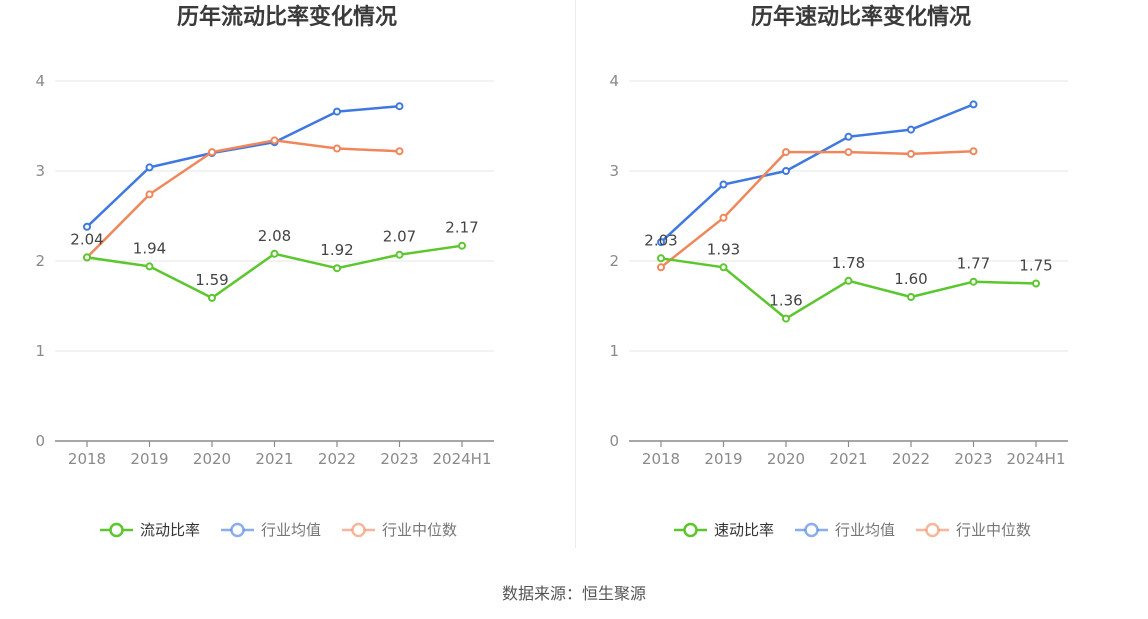 Image resolution: width=1148 pixels, height=619 pixels. Describe the element at coordinates (744, 530) in the screenshot. I see `legend-label: 速动比率` at that location.